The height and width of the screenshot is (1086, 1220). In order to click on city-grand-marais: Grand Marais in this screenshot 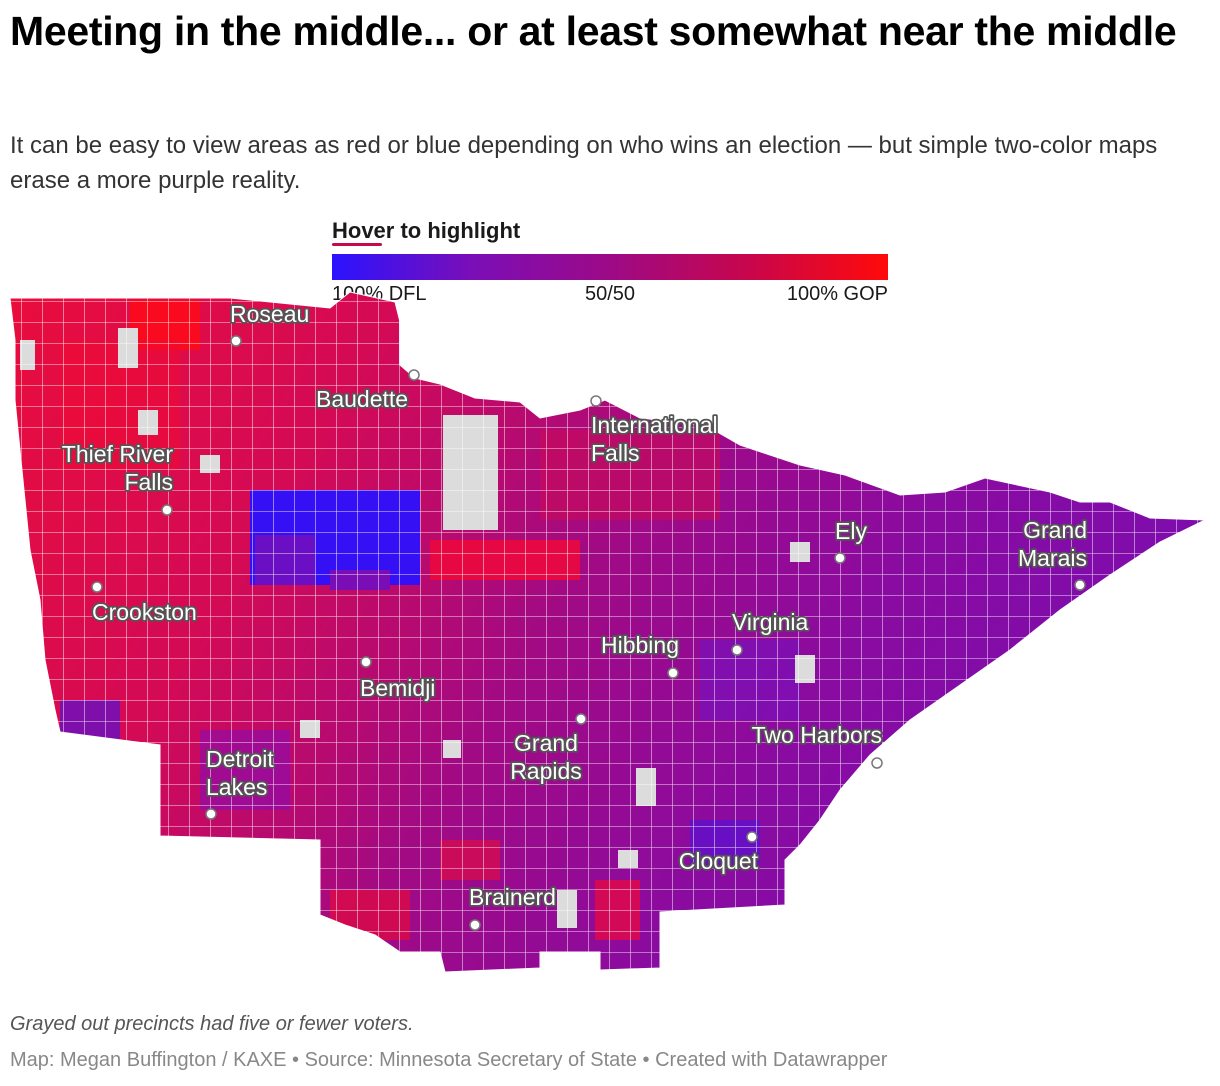, I will do `click(1052, 553)`.